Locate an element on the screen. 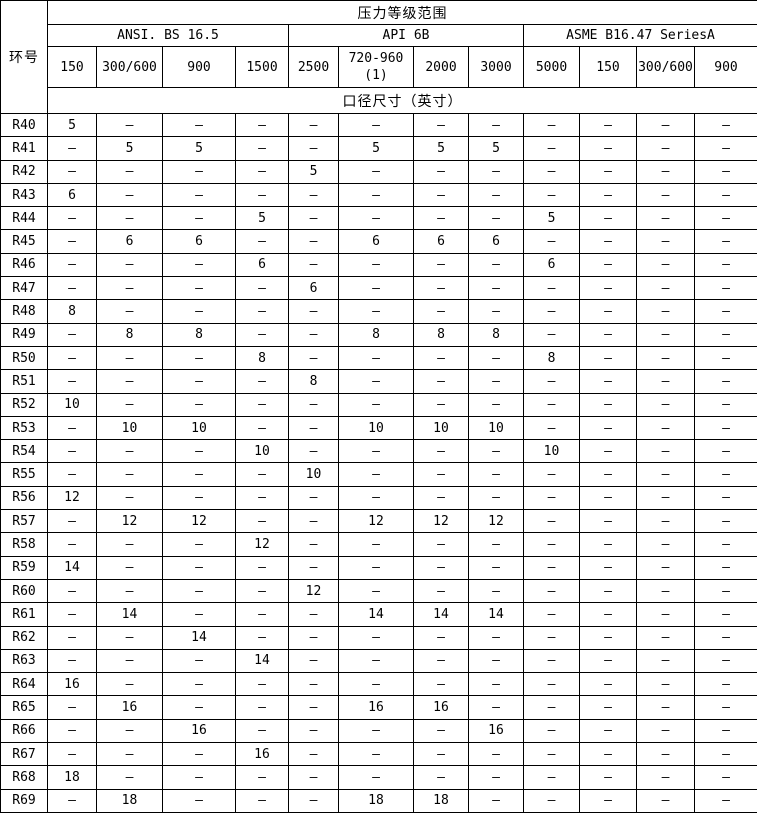 The height and width of the screenshot is (813, 757). table-row: R64 16– – – – – – – – – – – is located at coordinates (378, 684).